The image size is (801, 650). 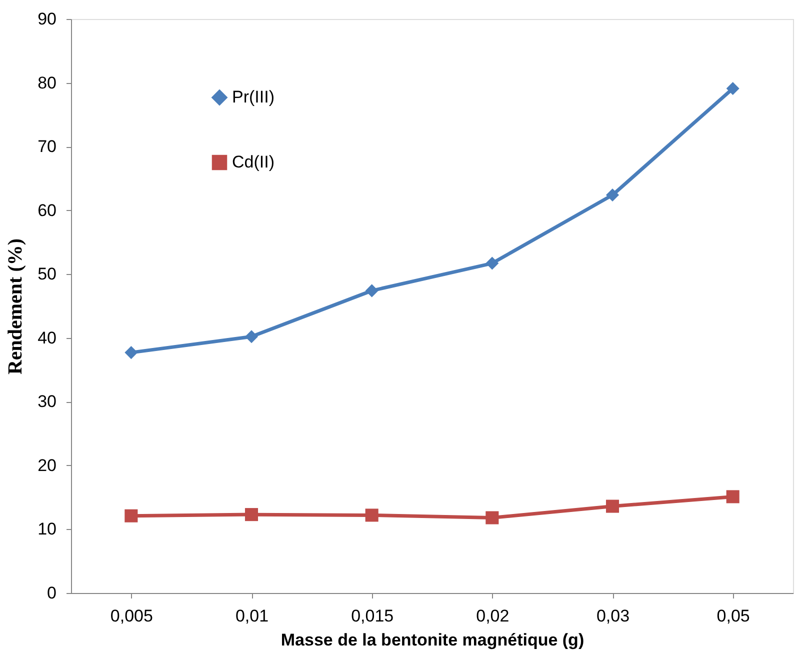 What do you see at coordinates (47, 402) in the screenshot?
I see `y-tick-label: 30` at bounding box center [47, 402].